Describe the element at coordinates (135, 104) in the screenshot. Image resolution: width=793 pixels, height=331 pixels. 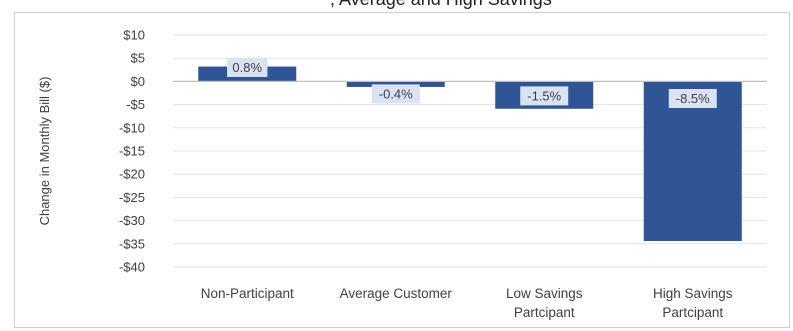
I see `y-tick-label: -$5` at that location.